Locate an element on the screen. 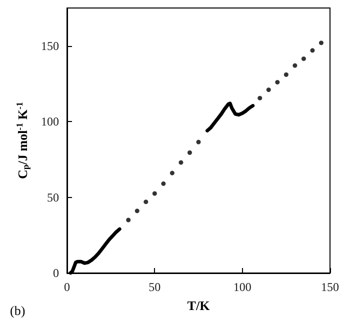 This screenshot has width=342, height=321. x-tick-label: 150 is located at coordinates (330, 287).